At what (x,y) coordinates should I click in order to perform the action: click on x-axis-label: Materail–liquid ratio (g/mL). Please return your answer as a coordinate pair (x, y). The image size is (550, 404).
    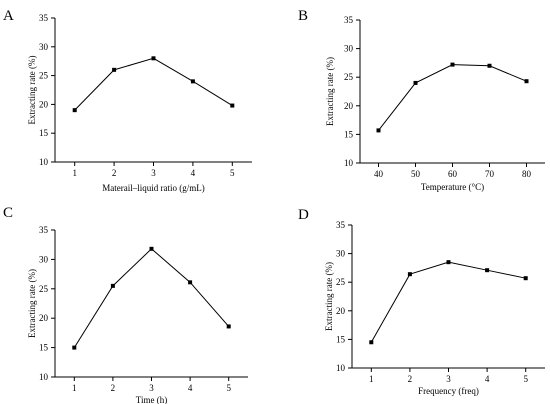
    Looking at the image, I should click on (153, 188).